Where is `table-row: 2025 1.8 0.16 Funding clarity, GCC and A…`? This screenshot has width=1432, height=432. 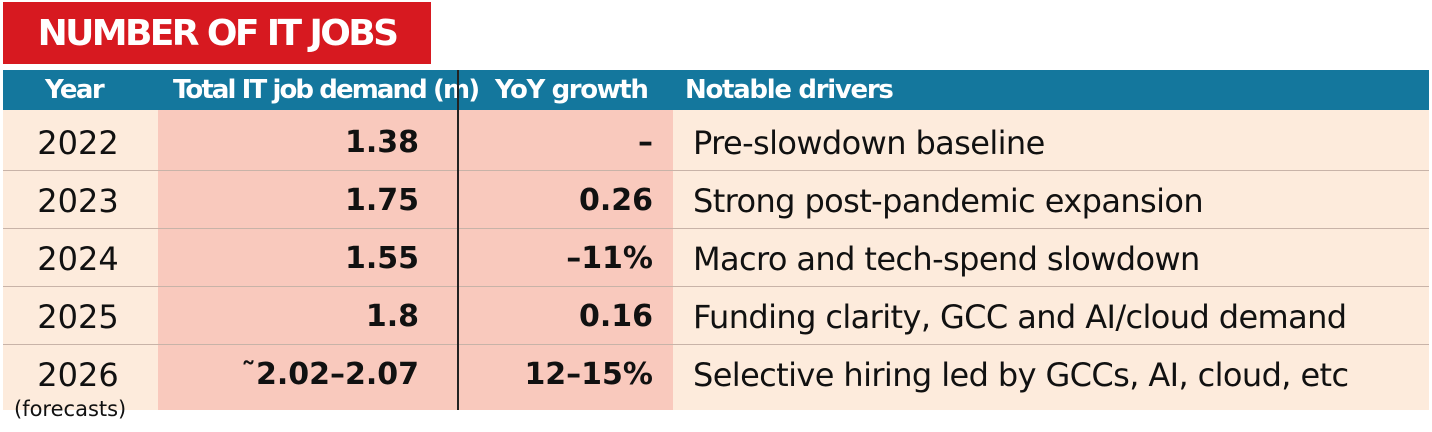 table-row: 2025 1.8 0.16 Funding clarity, GCC and A… is located at coordinates (716, 317).